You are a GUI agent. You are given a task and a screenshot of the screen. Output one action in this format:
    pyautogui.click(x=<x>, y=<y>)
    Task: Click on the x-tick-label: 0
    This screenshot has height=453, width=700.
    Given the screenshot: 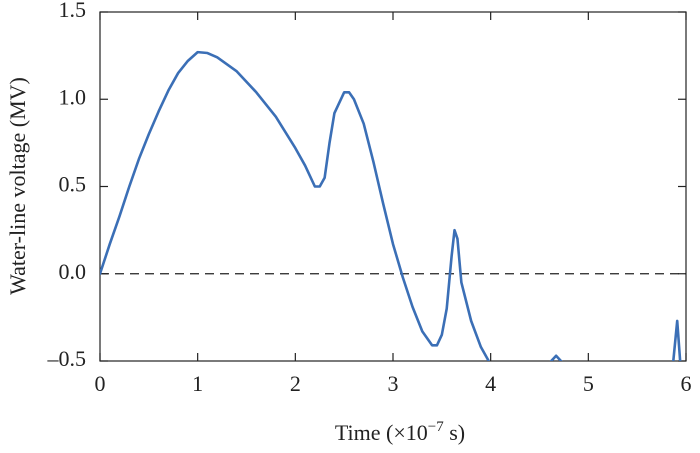 What is the action you would take?
    pyautogui.click(x=100, y=383)
    